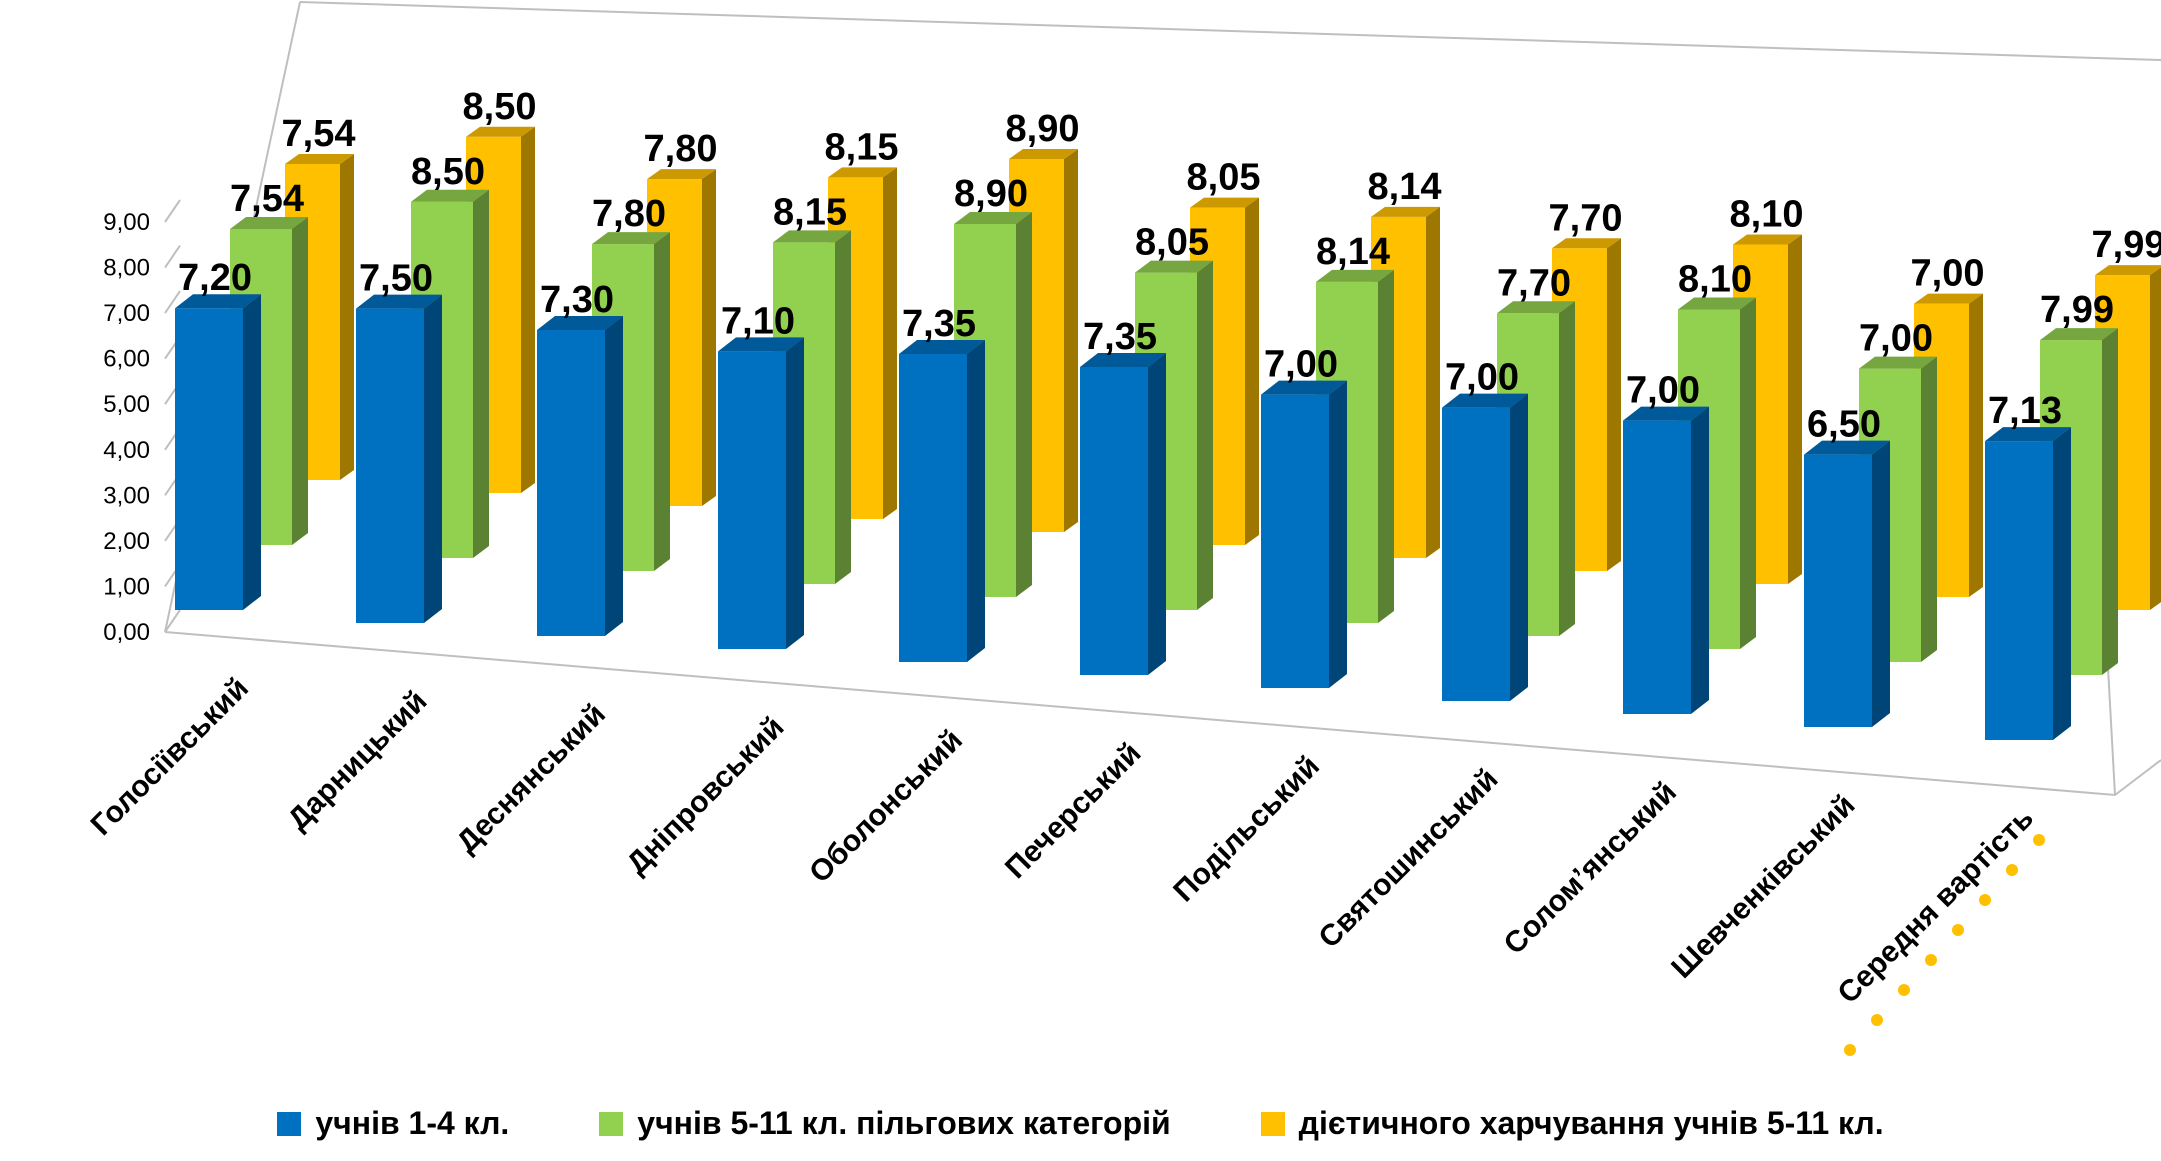  I want to click on legend-label-series-2: учнів 5-11 кл. пільгових категорій, so click(904, 1123).